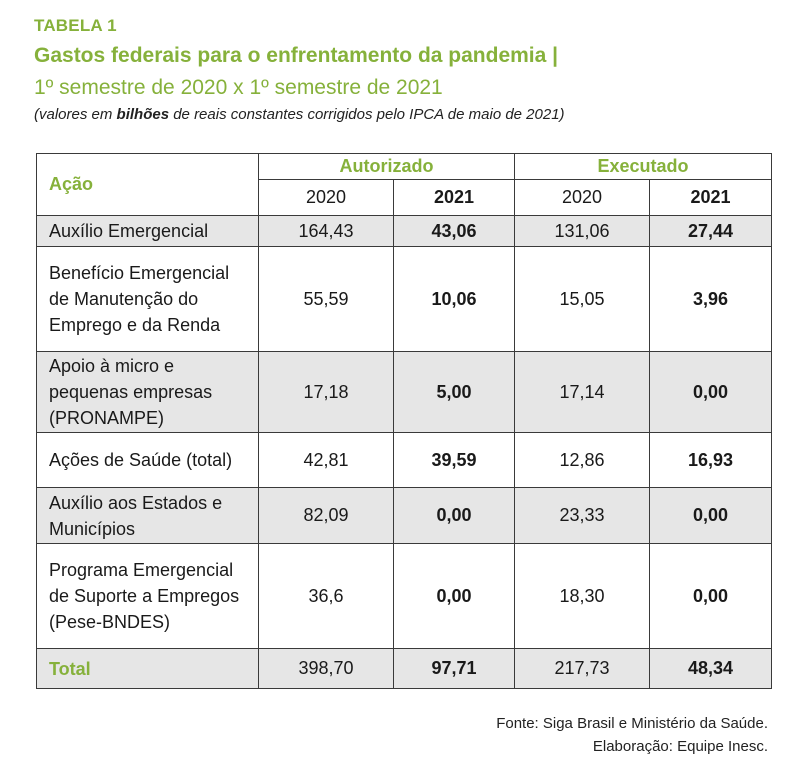 Image resolution: width=800 pixels, height=770 pixels. Describe the element at coordinates (326, 668) in the screenshot. I see `total-authorized-2020: 398,70` at that location.